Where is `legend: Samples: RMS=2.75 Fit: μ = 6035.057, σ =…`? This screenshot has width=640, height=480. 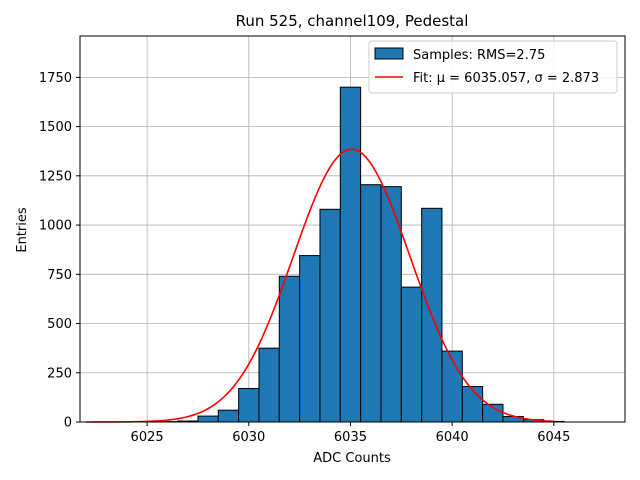 legend: Samples: RMS=2.75 Fit: μ = 6035.057, σ =… is located at coordinates (493, 67).